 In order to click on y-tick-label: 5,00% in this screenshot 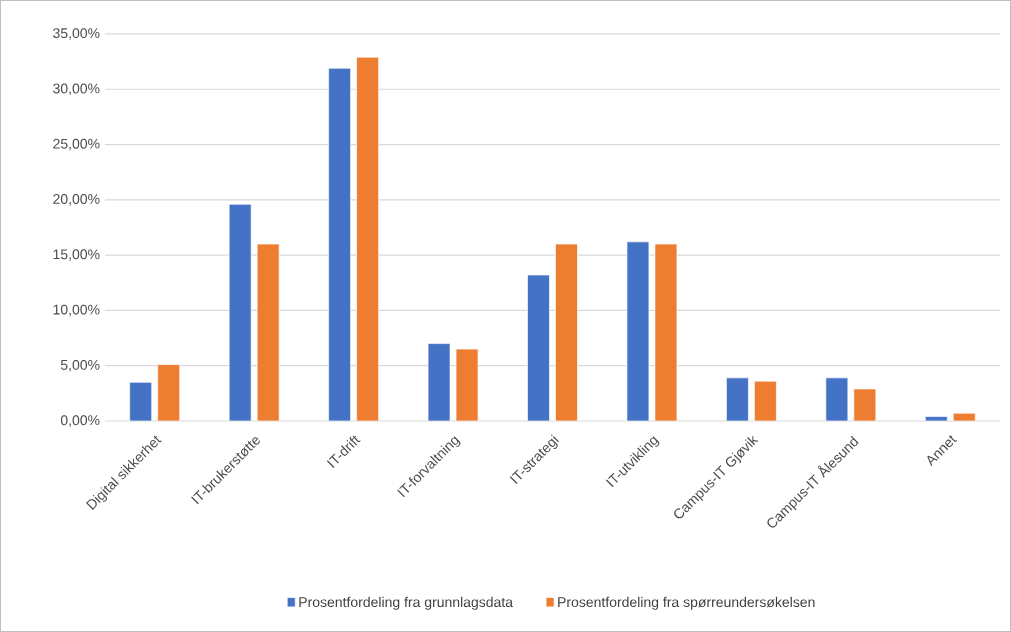, I will do `click(80, 365)`.